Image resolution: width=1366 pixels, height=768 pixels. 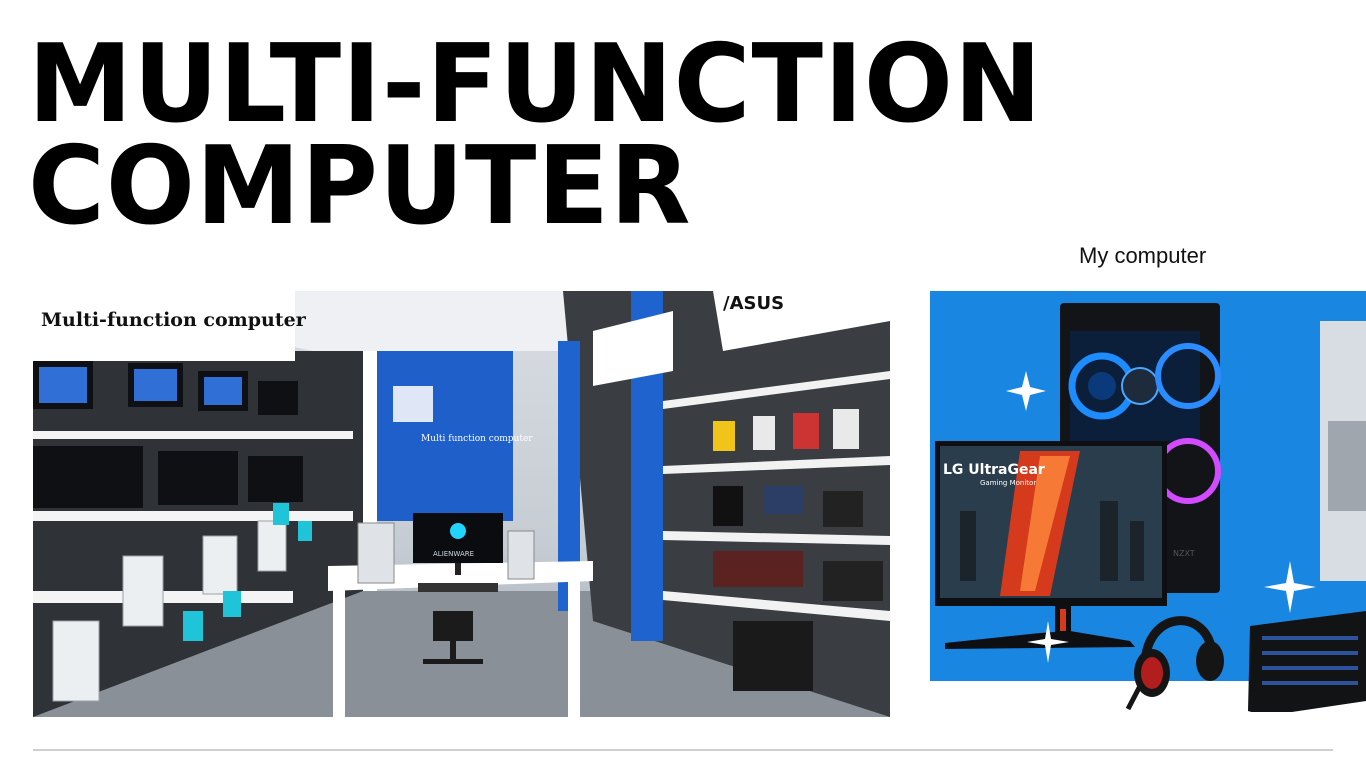 What do you see at coordinates (753, 303) in the screenshot?
I see `brand-sign-text: /ASUS` at bounding box center [753, 303].